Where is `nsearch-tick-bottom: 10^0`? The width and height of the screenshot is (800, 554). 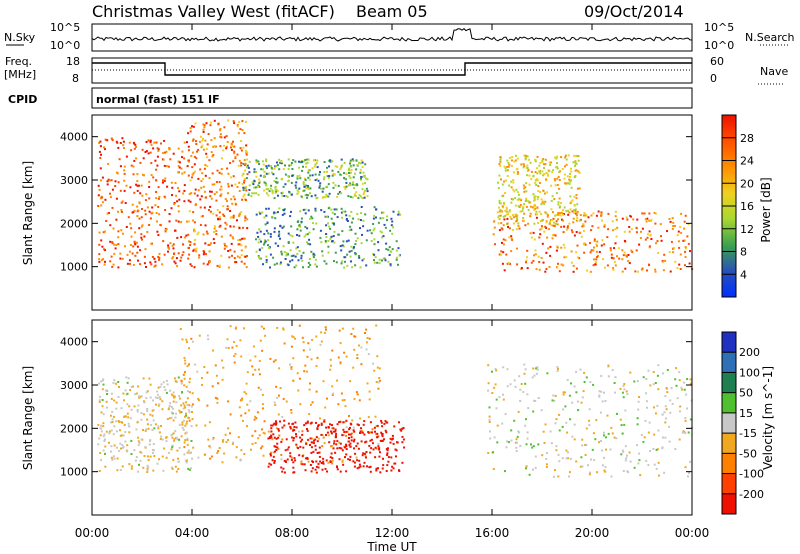
nsearch-tick-bottom: 10^0 is located at coordinates (719, 45).